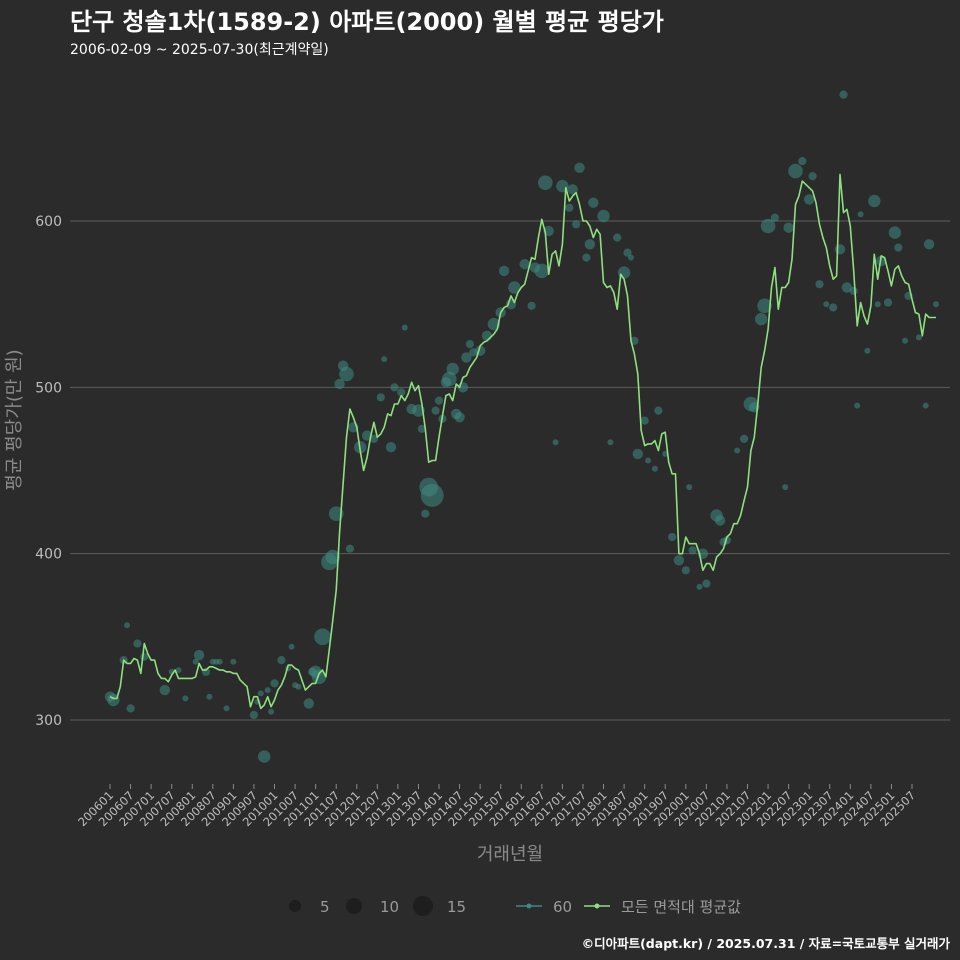 This screenshot has height=960, width=960. I want to click on legend-size-15-label: 15, so click(456, 907).